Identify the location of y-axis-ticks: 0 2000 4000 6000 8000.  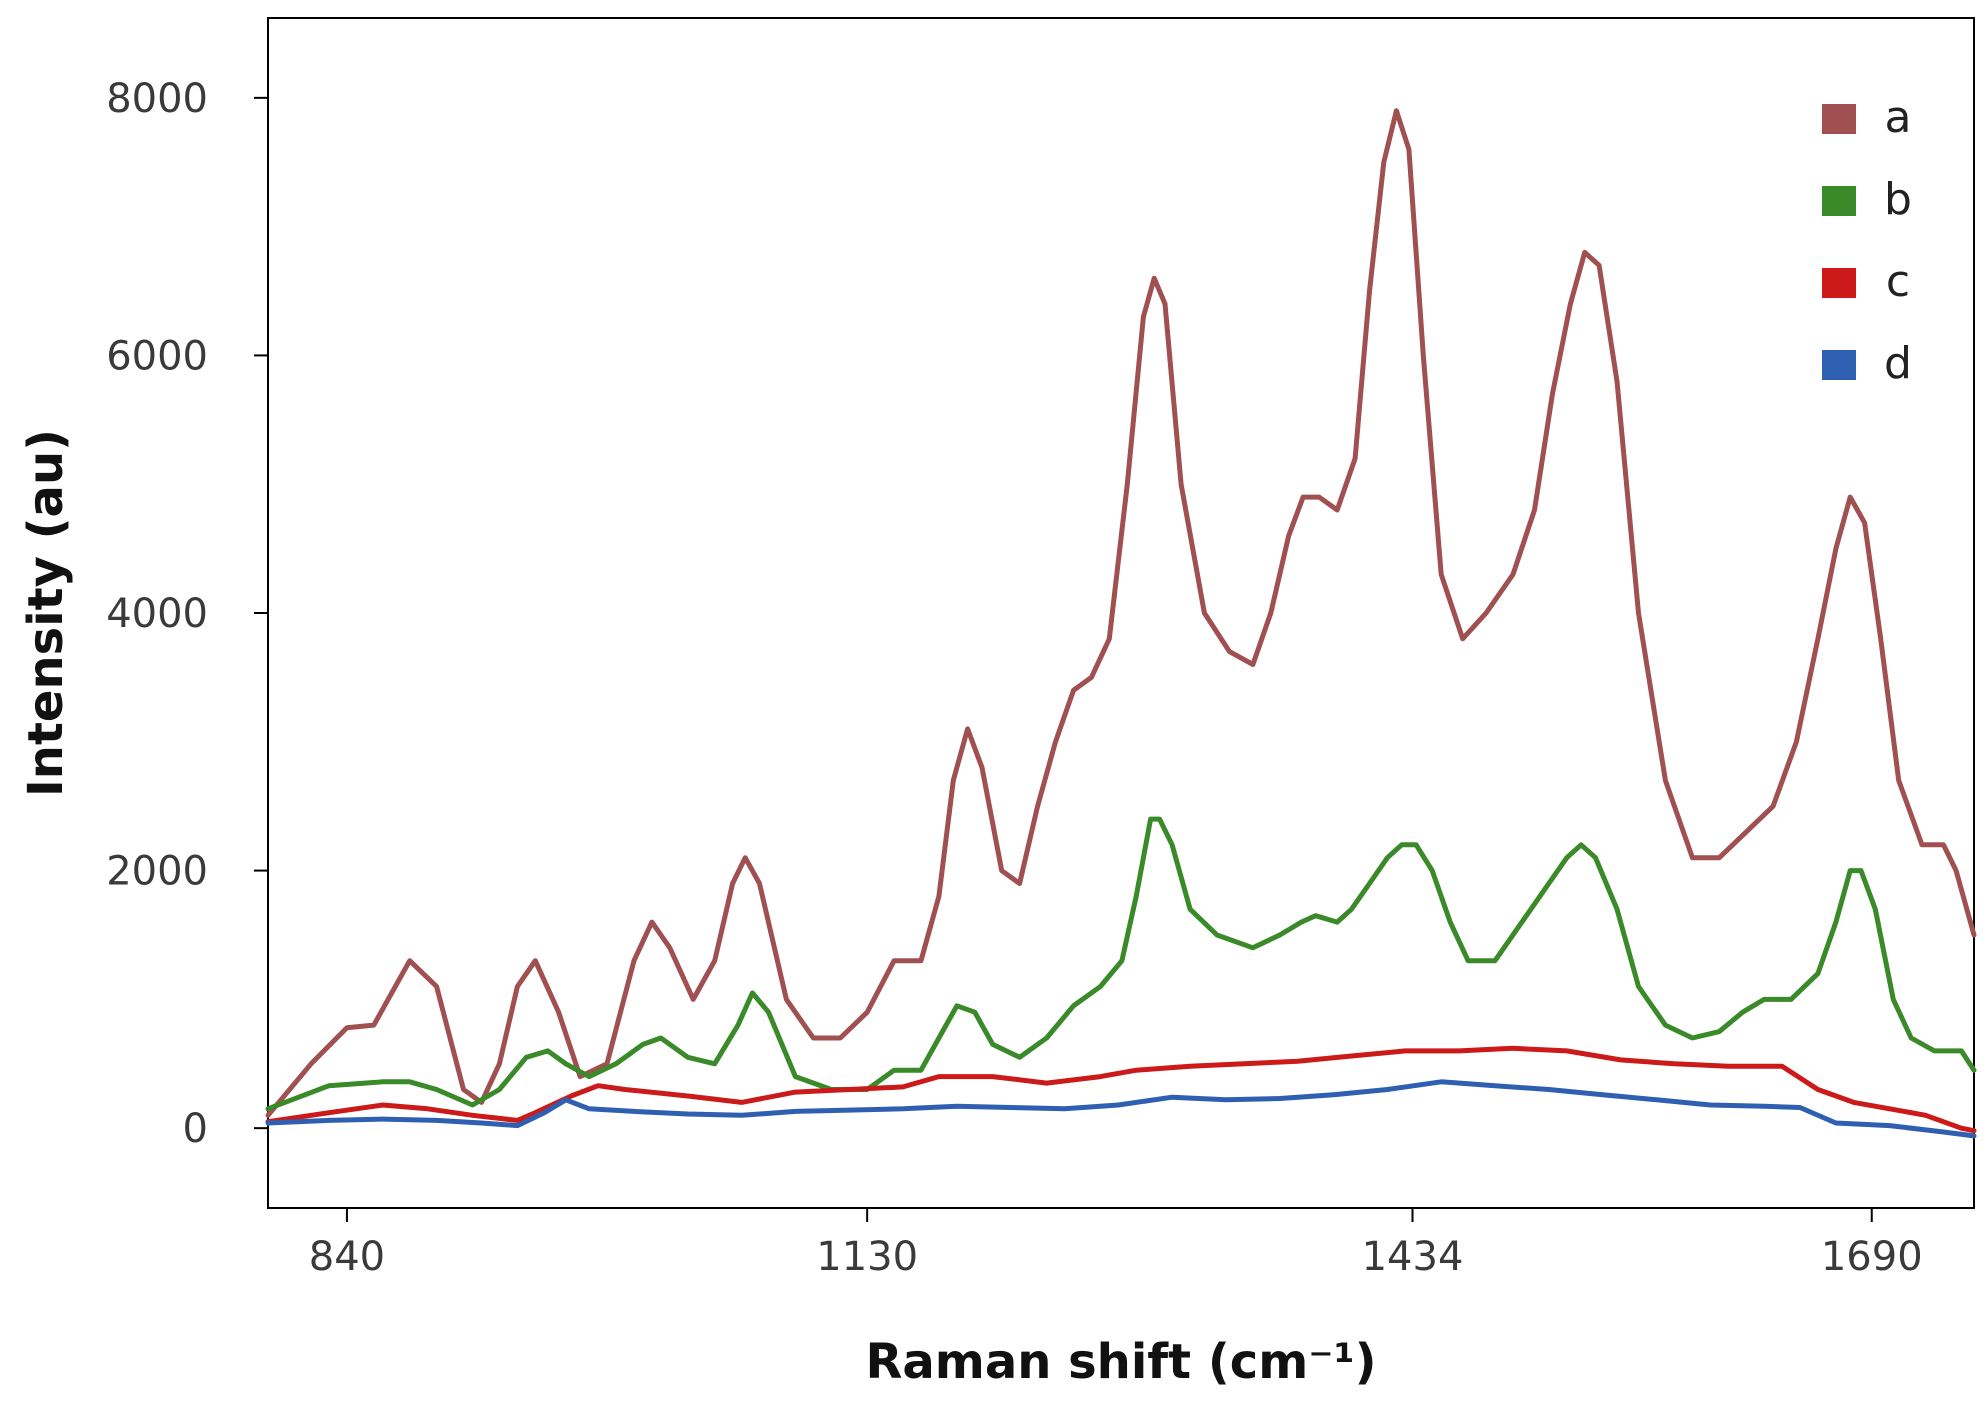
(187, 614).